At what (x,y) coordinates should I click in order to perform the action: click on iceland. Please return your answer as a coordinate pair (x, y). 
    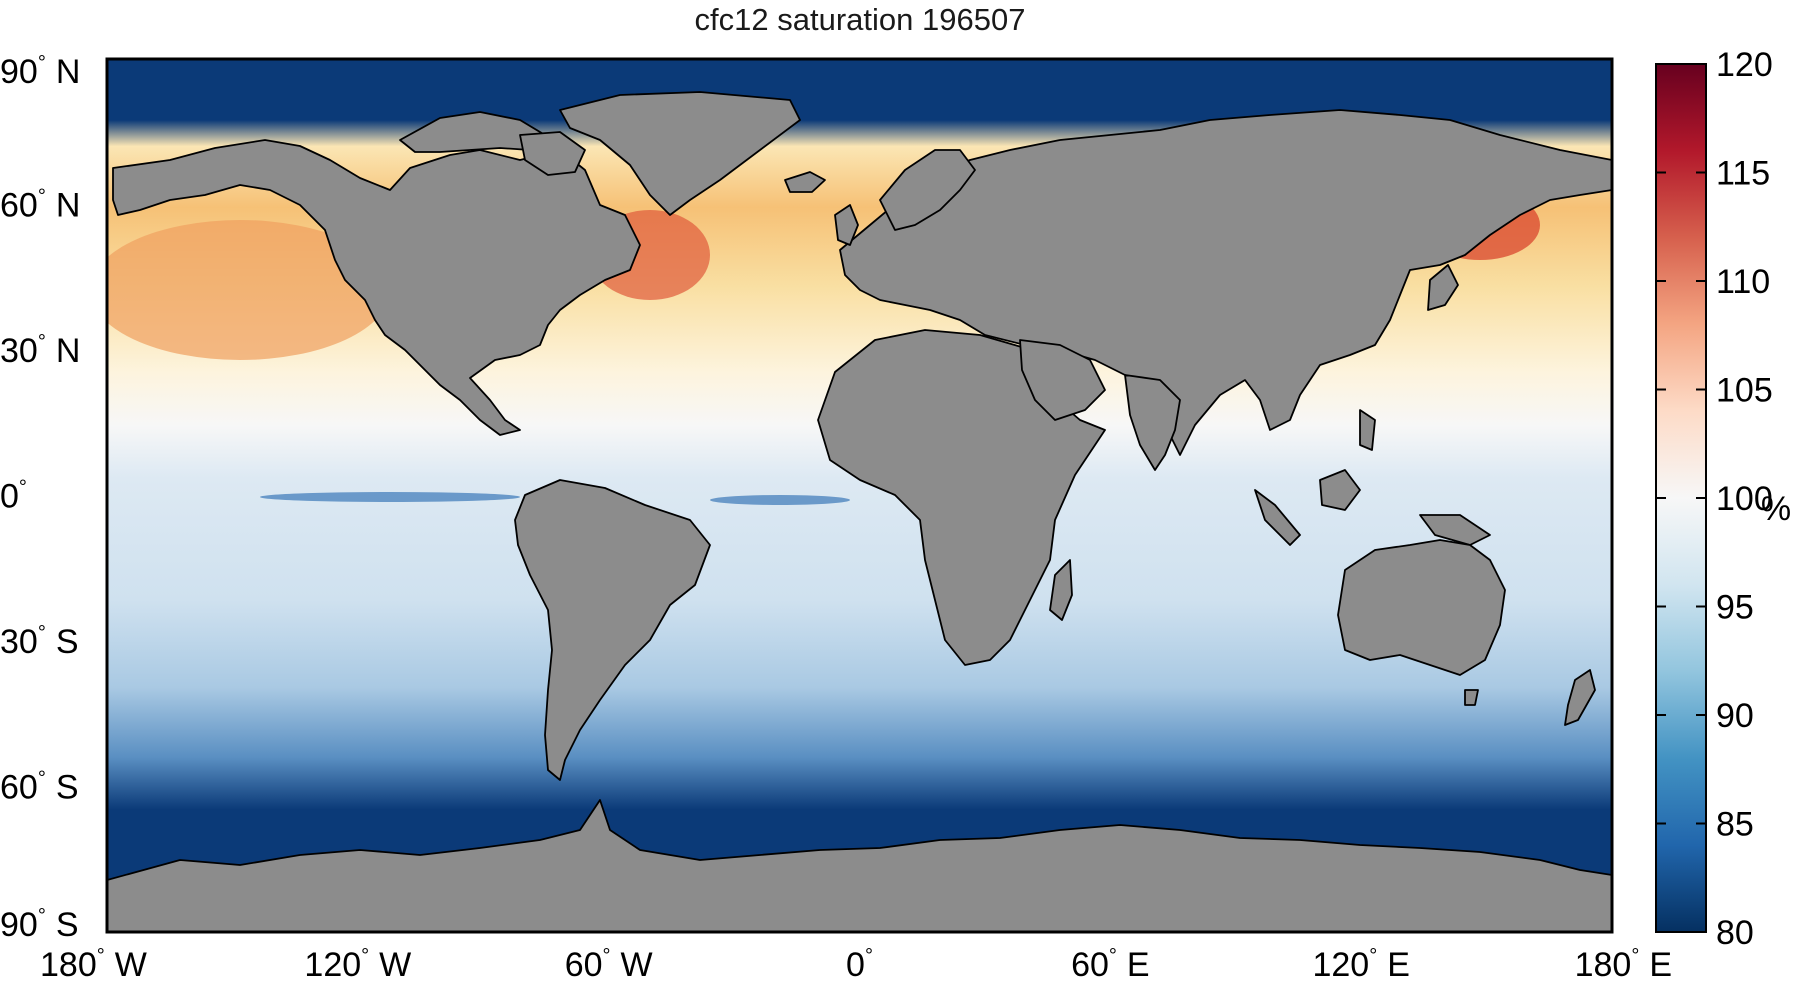
    Looking at the image, I should click on (805, 182).